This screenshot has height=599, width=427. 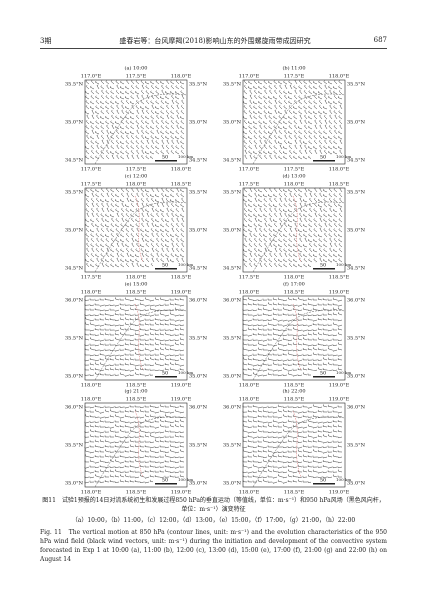 What do you see at coordinates (74, 446) in the screenshot?
I see `left-tick-label: 35.5°N` at bounding box center [74, 446].